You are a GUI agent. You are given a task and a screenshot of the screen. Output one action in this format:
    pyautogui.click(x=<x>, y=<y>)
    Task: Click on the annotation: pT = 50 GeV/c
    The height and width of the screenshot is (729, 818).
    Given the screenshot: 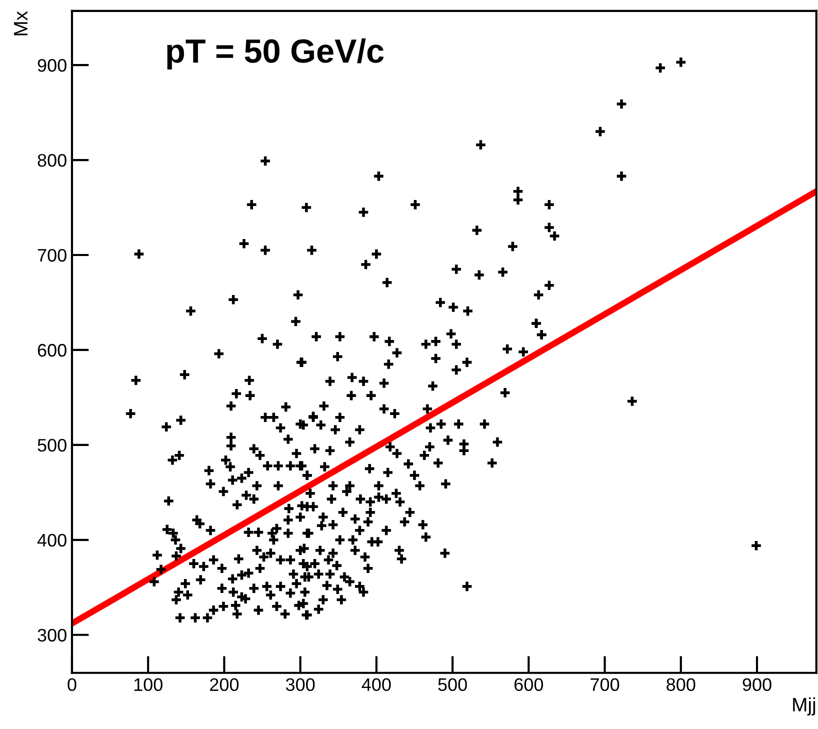 What is the action you would take?
    pyautogui.click(x=275, y=54)
    